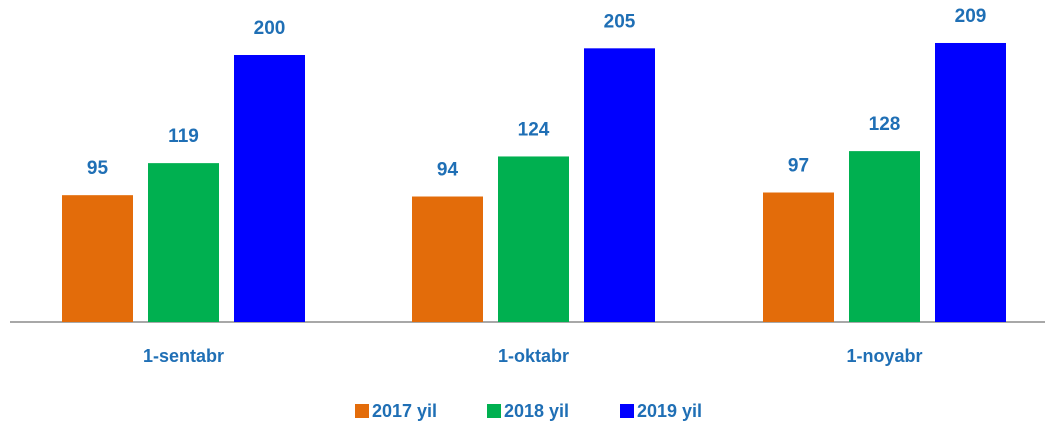  Describe the element at coordinates (798, 166) in the screenshot. I see `value-label: 97` at that location.